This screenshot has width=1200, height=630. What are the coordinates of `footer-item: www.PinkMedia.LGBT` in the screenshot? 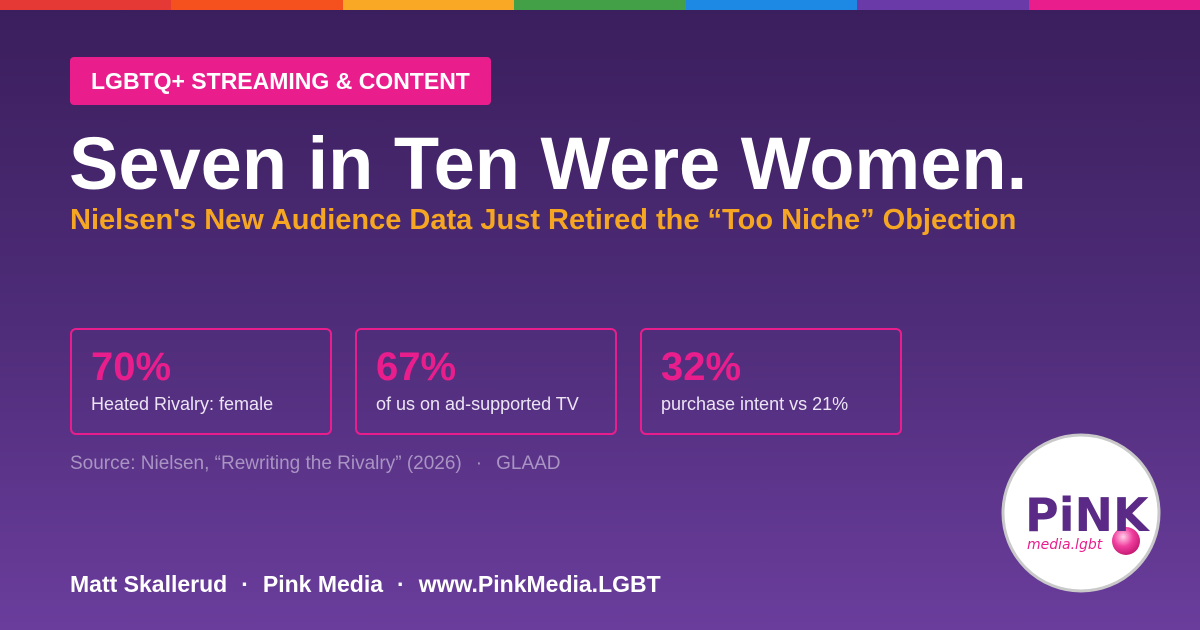 It's located at (539, 584).